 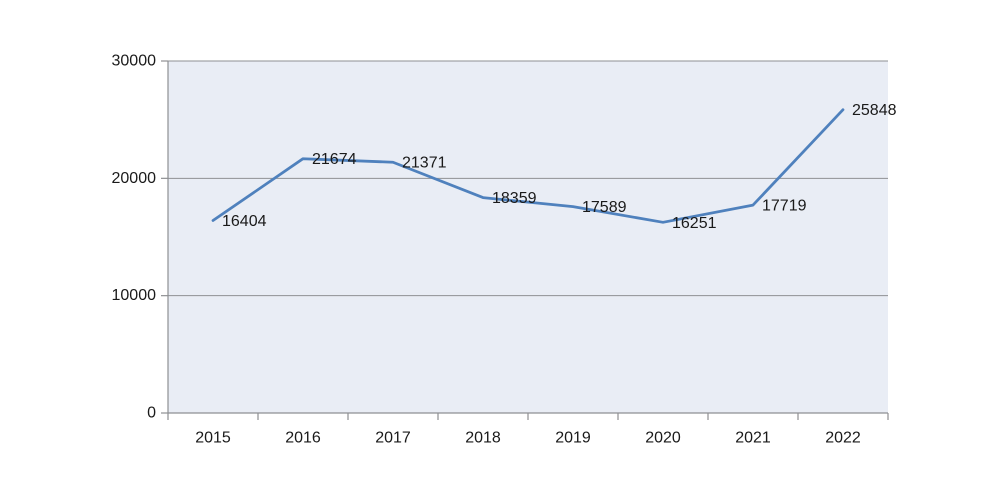 I want to click on data-label: 21674, so click(x=334, y=159).